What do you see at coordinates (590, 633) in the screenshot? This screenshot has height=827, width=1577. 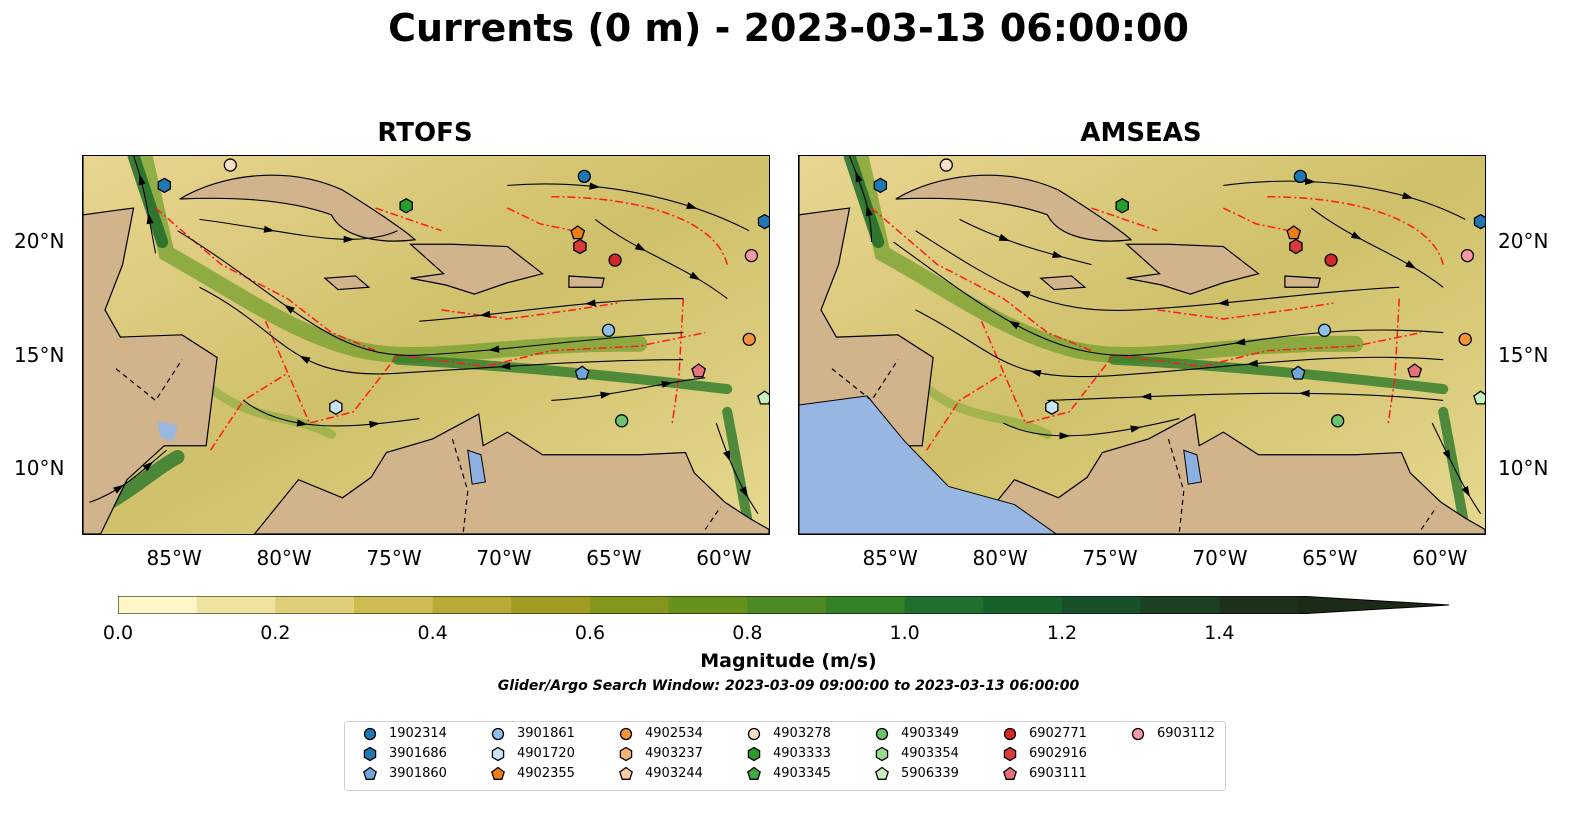 I see `colorbar-tick-label: 0.6` at bounding box center [590, 633].